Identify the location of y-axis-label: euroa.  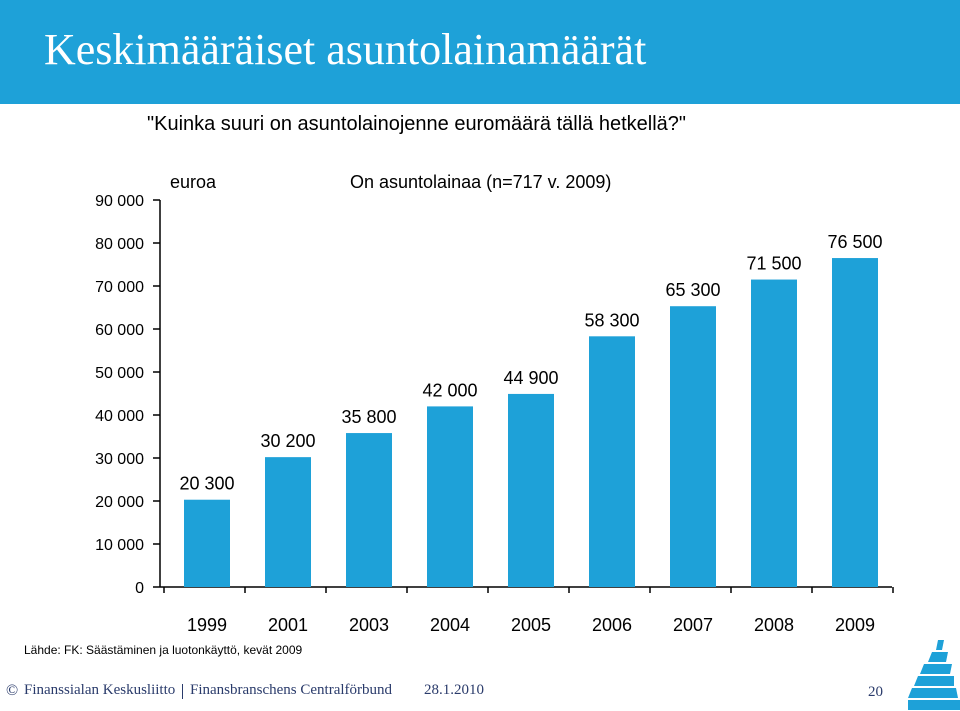
(193, 182).